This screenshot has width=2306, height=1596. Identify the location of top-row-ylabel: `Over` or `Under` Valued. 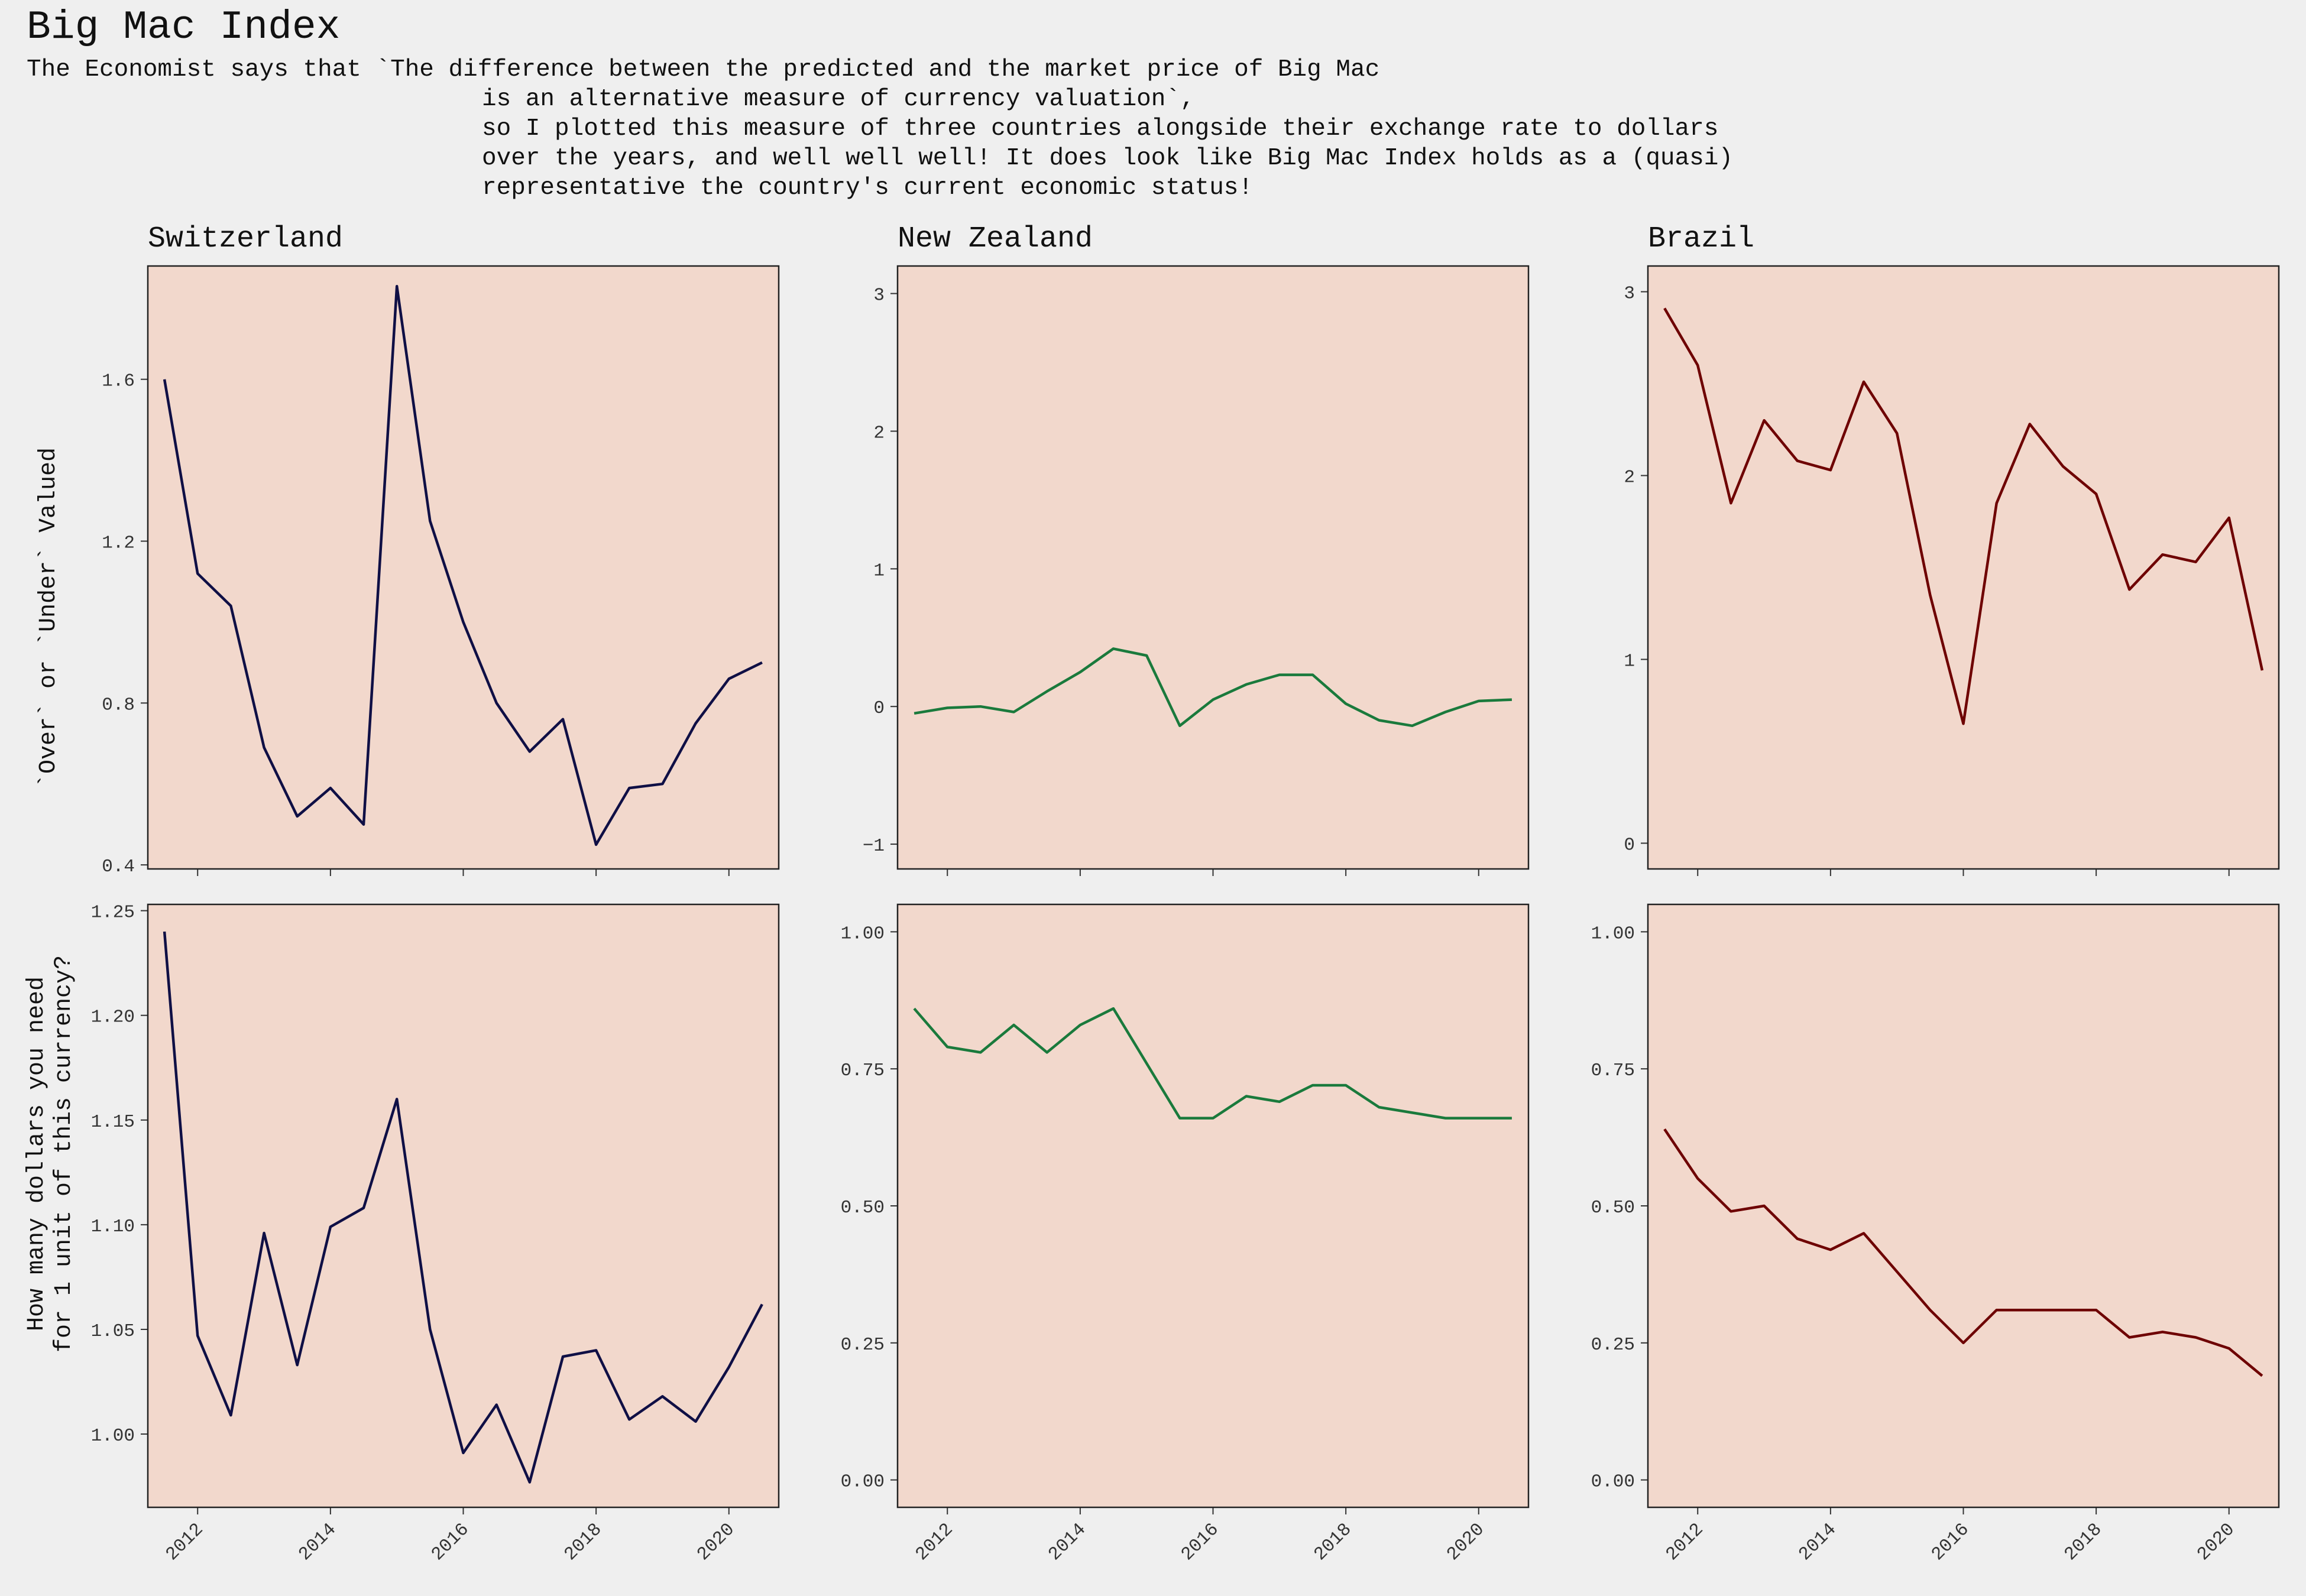
(48, 617).